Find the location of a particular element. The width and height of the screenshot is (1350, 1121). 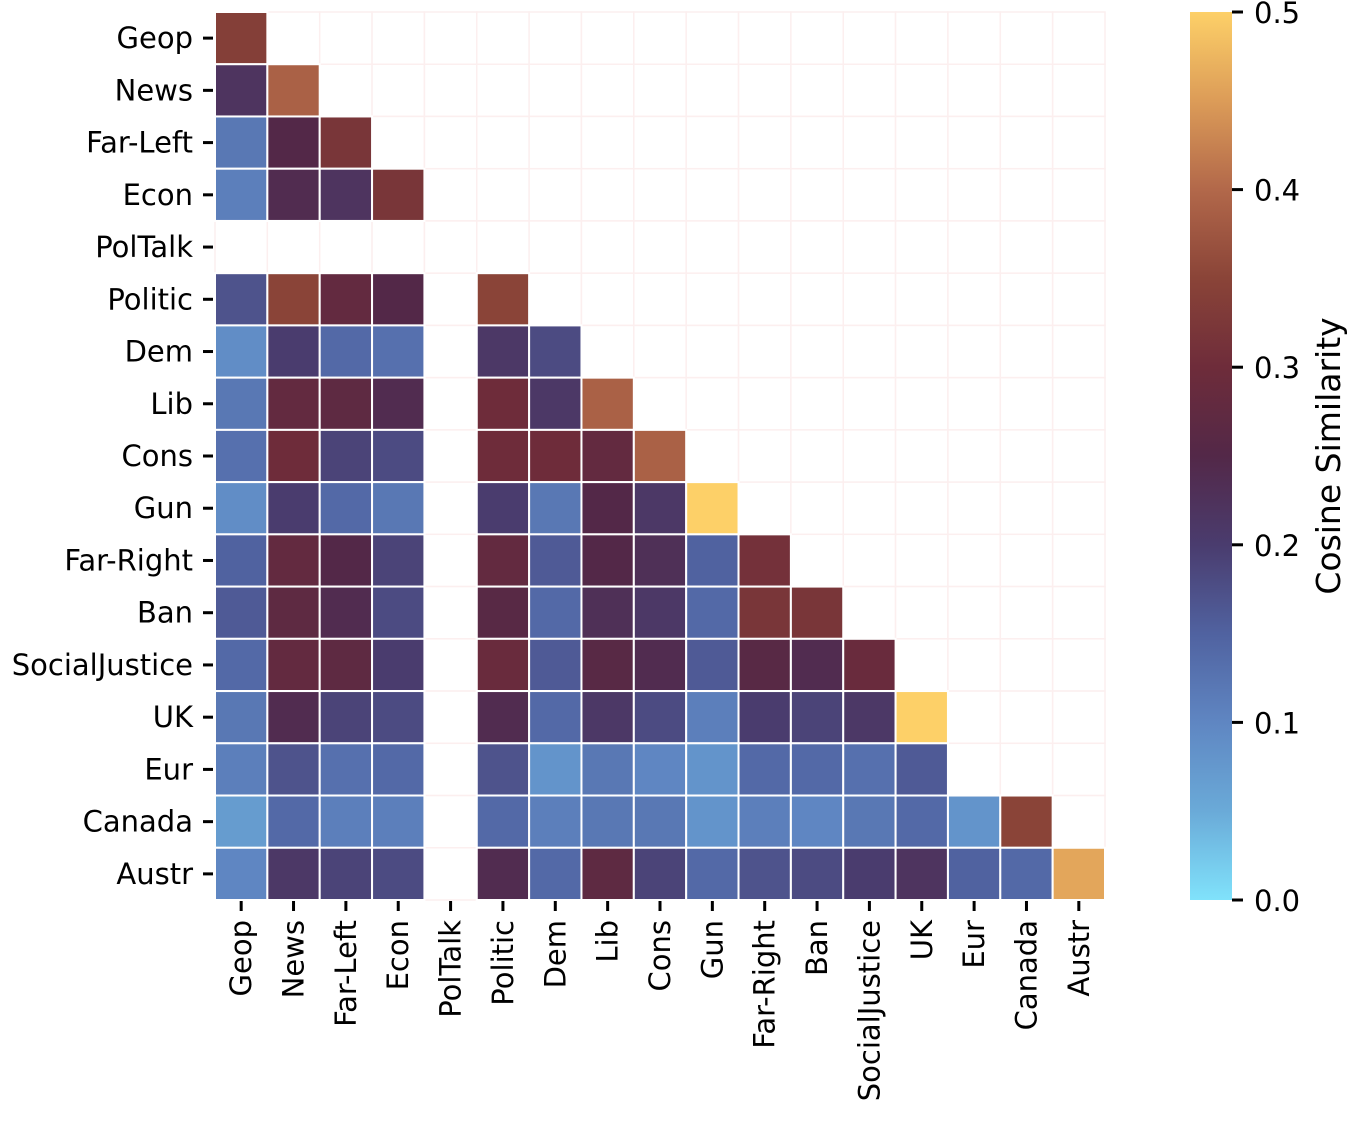

heatmap-cell-Dem-Econ is located at coordinates (398, 351).